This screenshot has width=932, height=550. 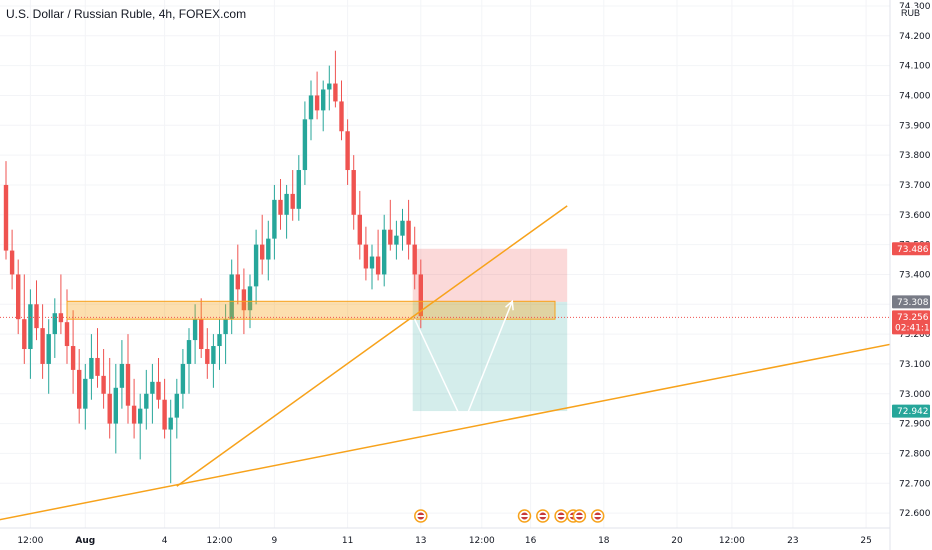 What do you see at coordinates (913, 328) in the screenshot?
I see `bar-countdown: 02:41:19` at bounding box center [913, 328].